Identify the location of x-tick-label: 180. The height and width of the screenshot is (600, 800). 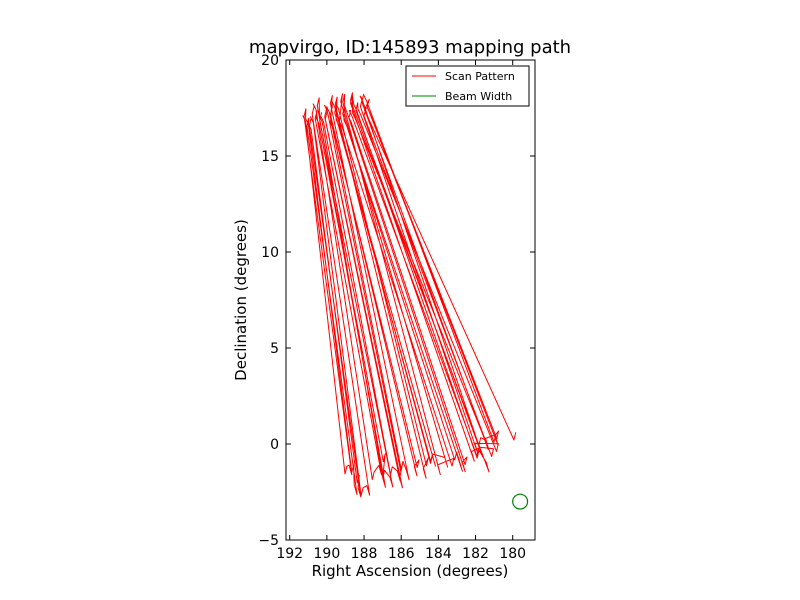
(512, 554).